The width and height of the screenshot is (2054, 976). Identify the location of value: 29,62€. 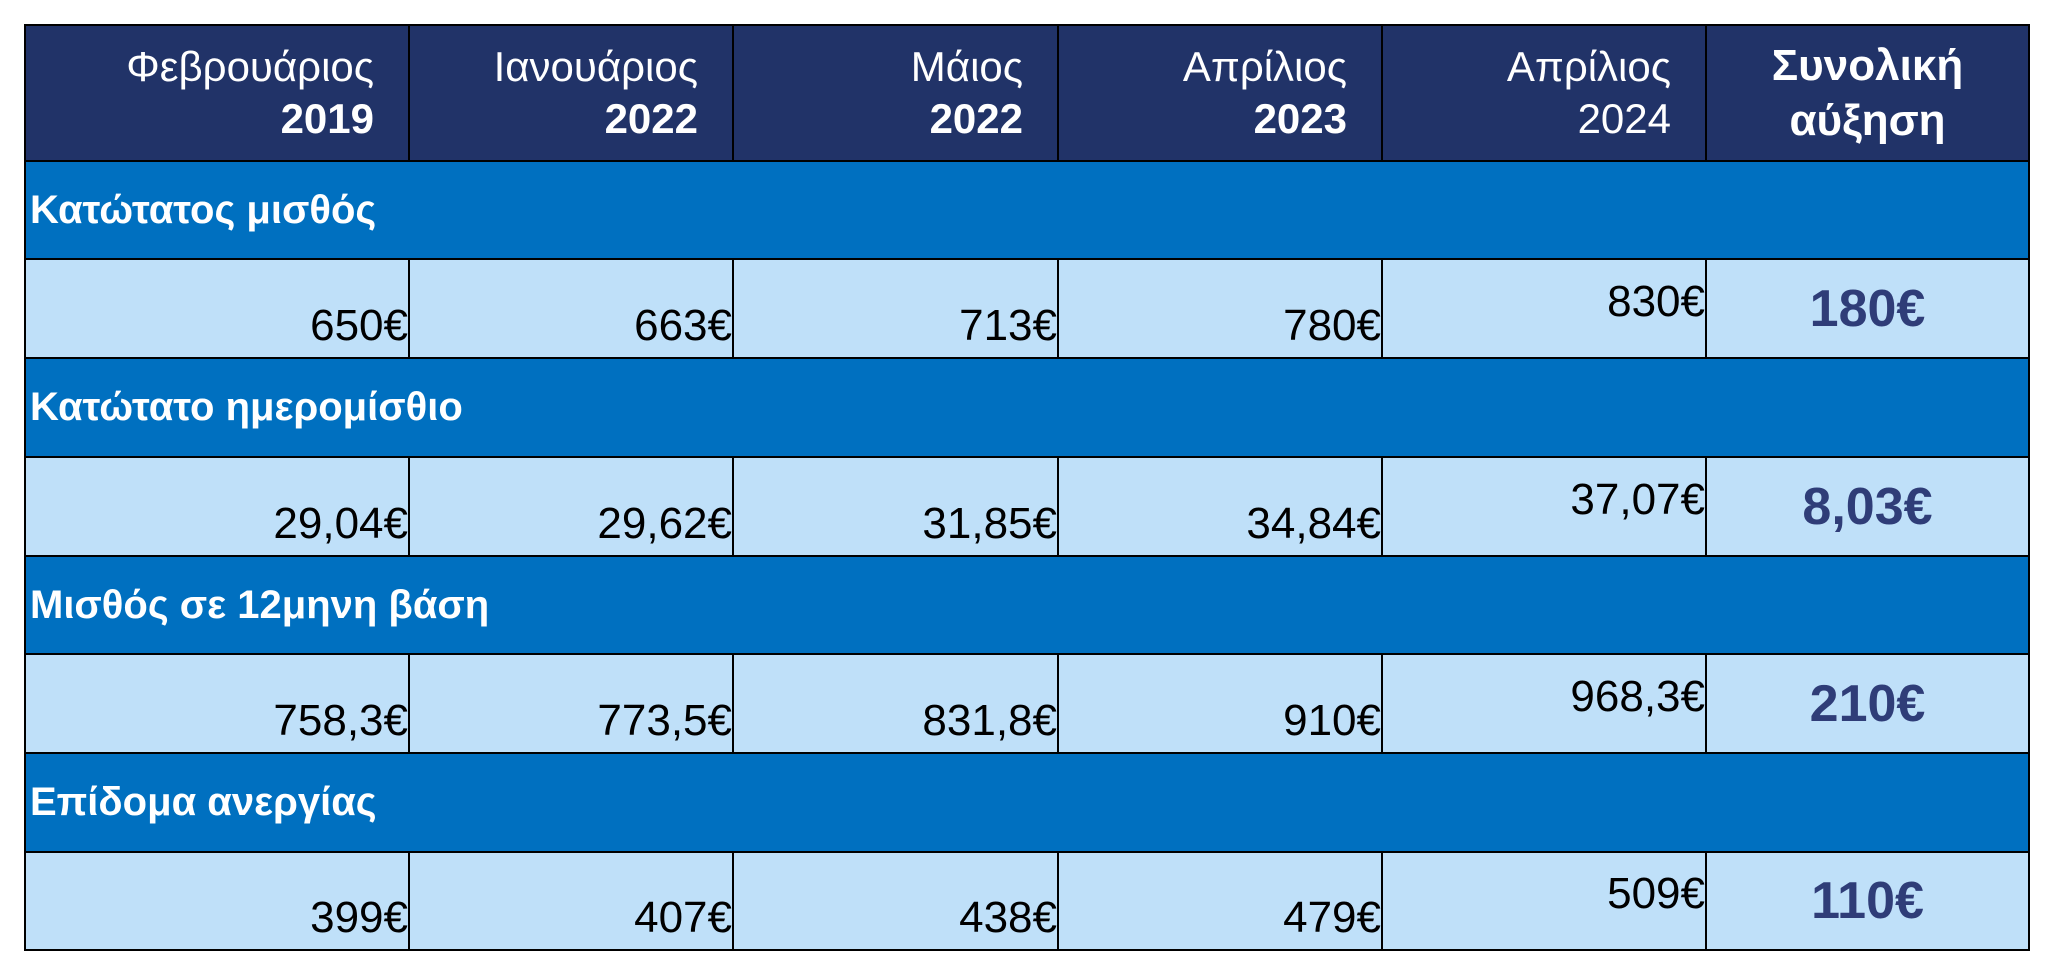
(664, 523).